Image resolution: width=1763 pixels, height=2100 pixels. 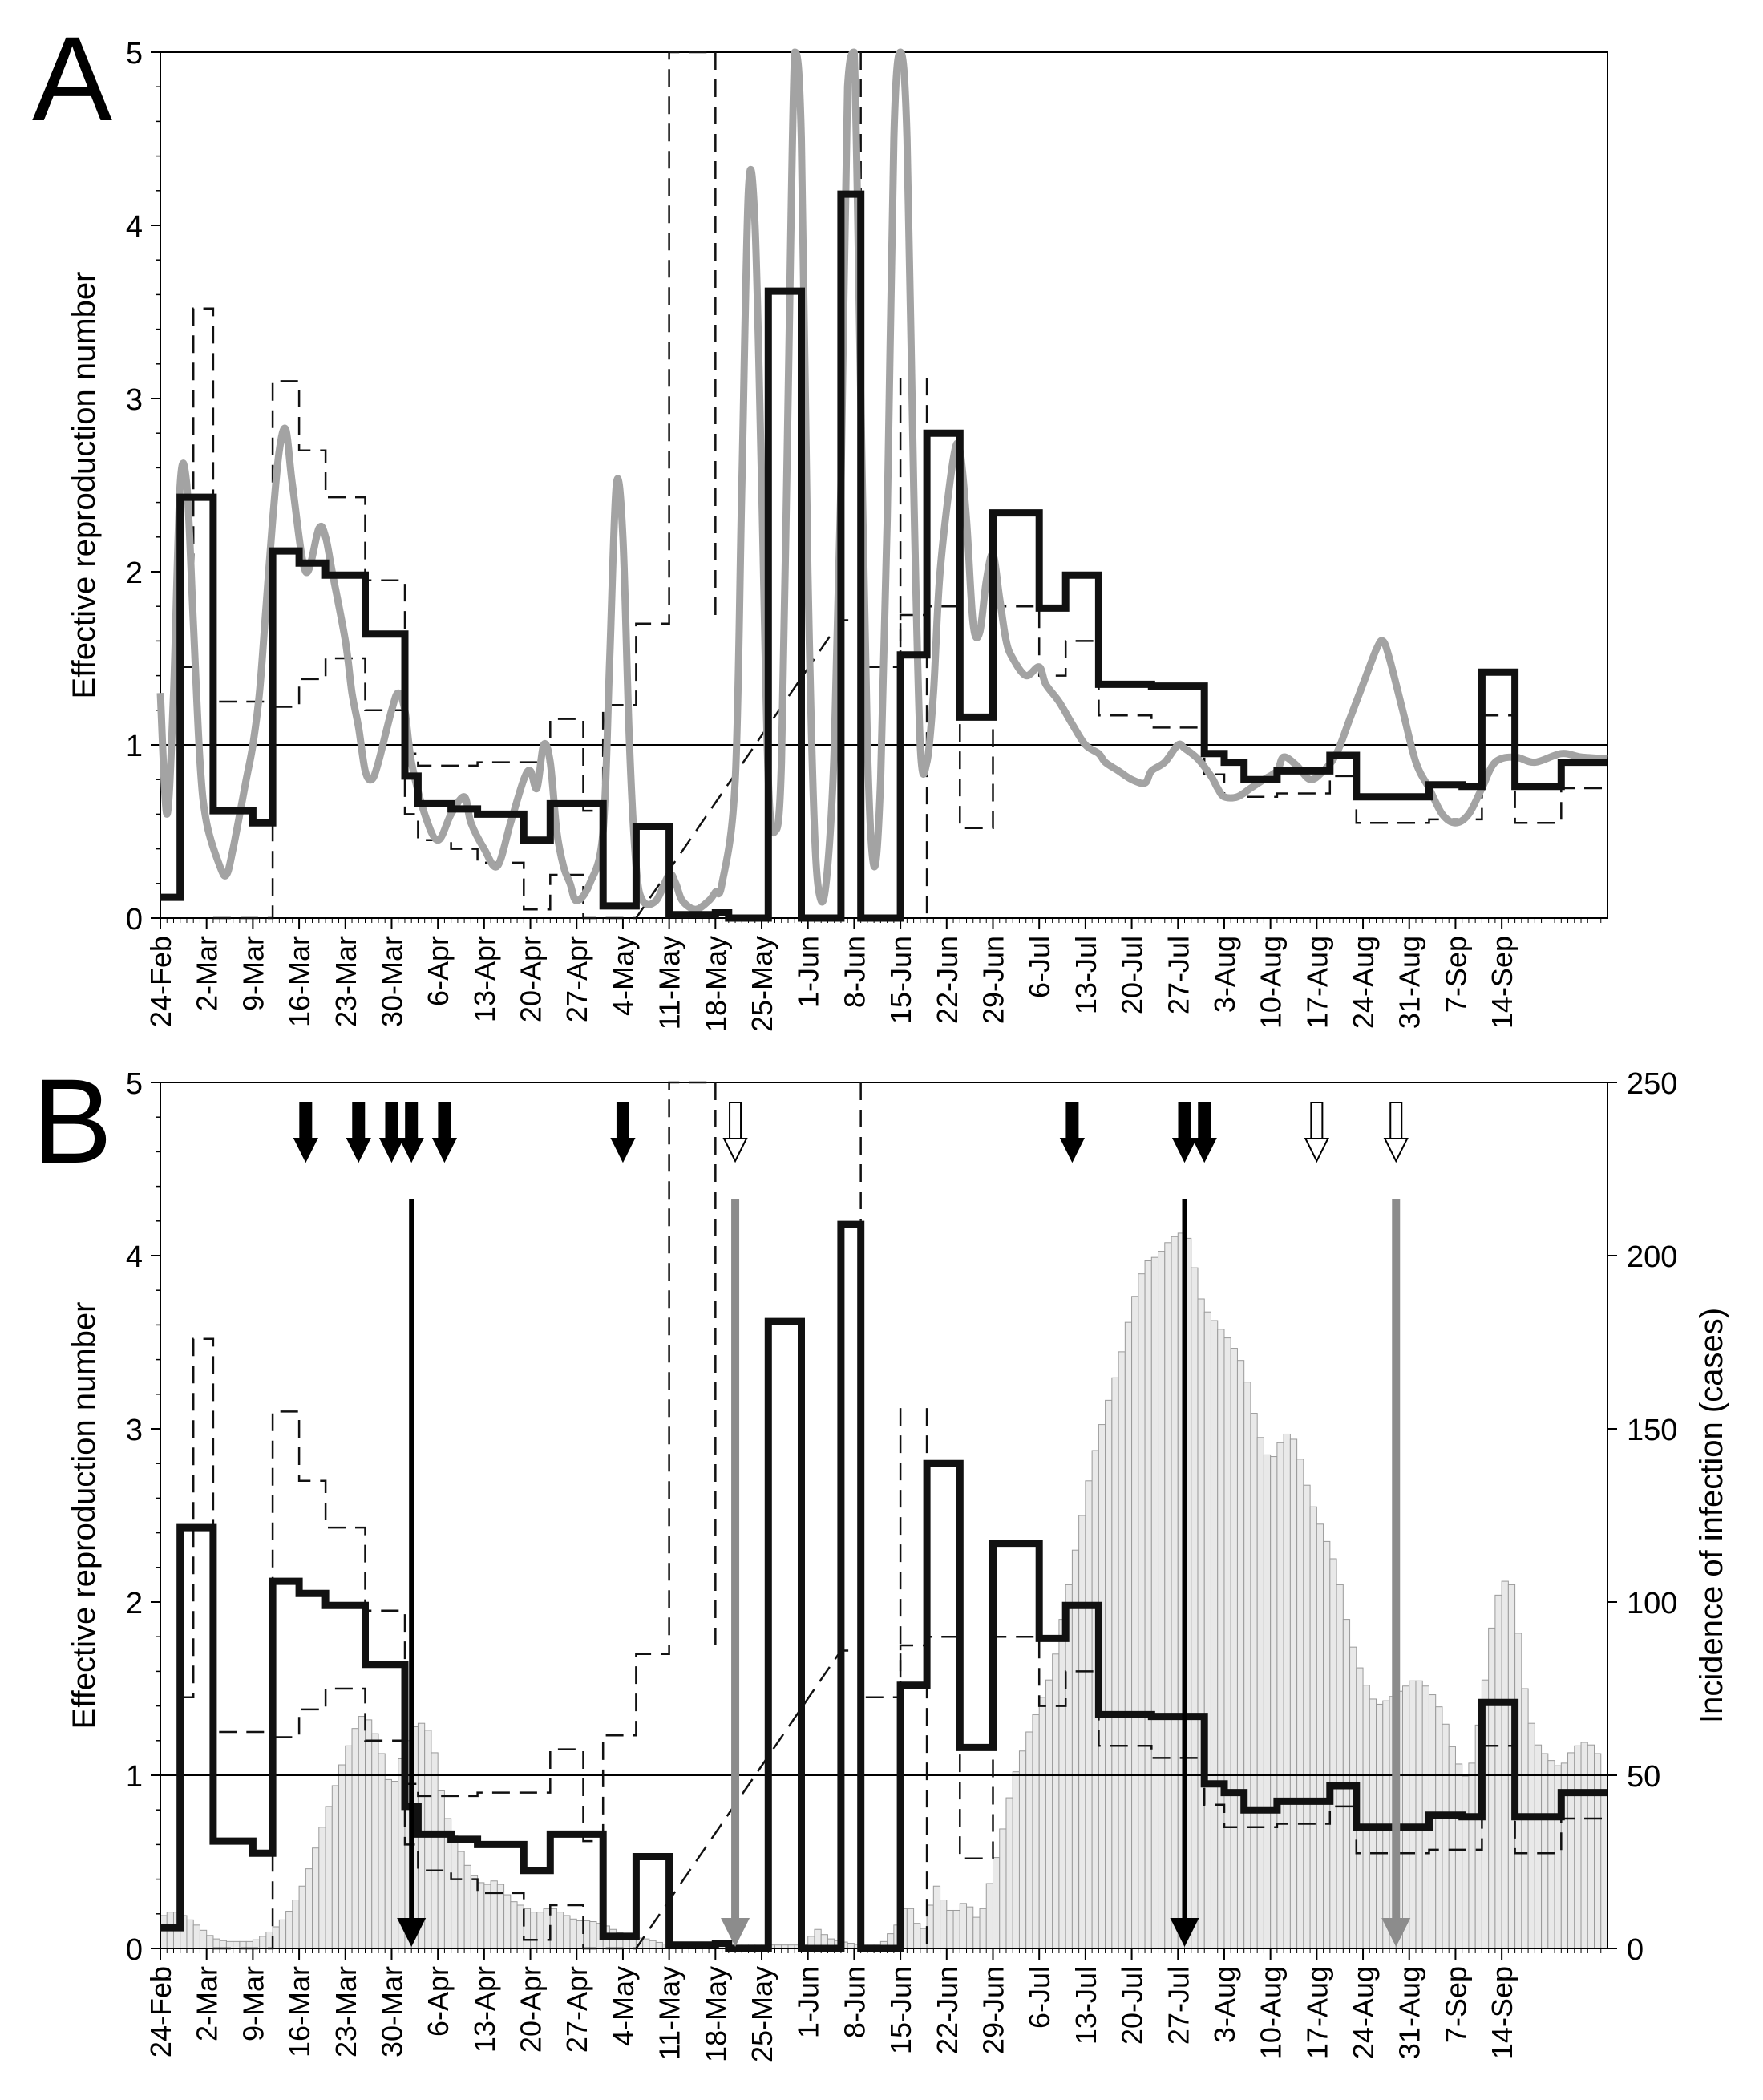 I want to click on x-tick-label: 7-Sep, so click(x=1455, y=2004).